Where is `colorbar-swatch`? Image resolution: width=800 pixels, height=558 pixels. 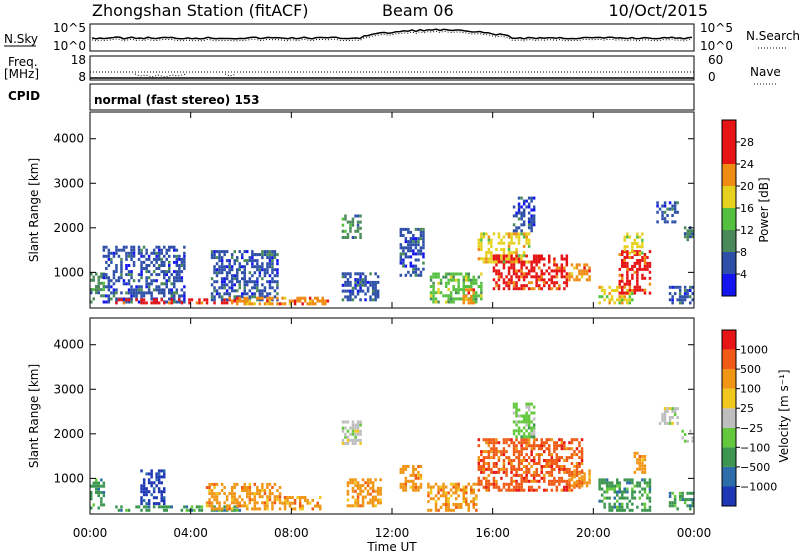
colorbar-swatch is located at coordinates (729, 359).